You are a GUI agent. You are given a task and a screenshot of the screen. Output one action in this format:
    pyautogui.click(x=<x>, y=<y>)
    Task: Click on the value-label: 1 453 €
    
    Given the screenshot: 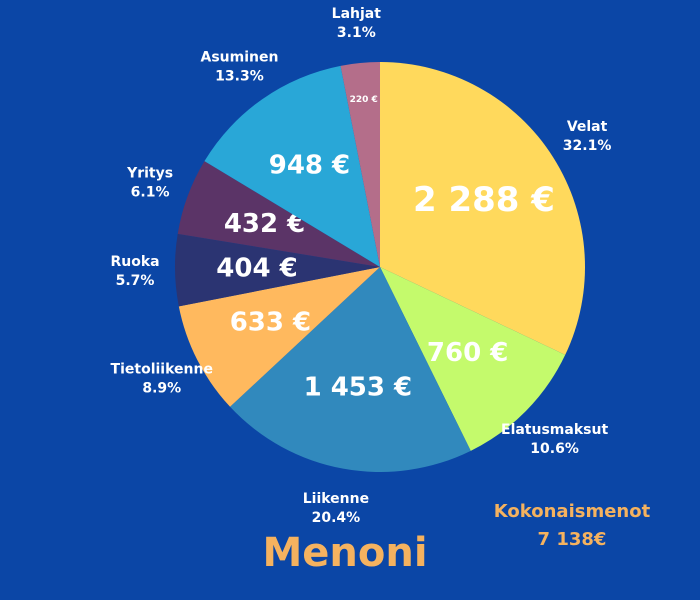 What is the action you would take?
    pyautogui.click(x=358, y=387)
    